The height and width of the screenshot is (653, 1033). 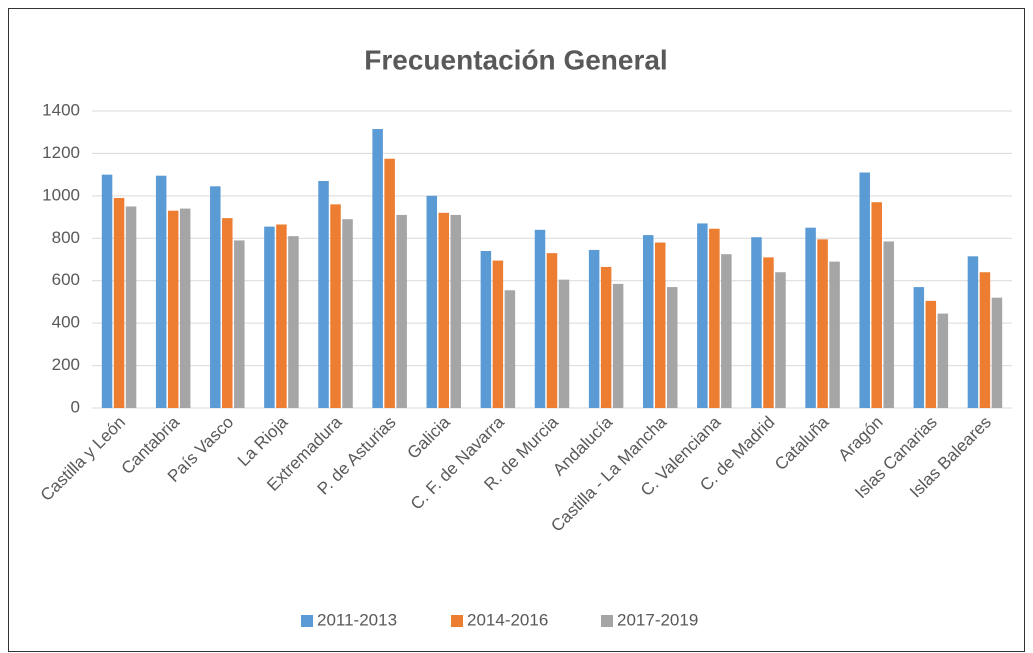 I want to click on y-tick-label: 1400, so click(x=61, y=109).